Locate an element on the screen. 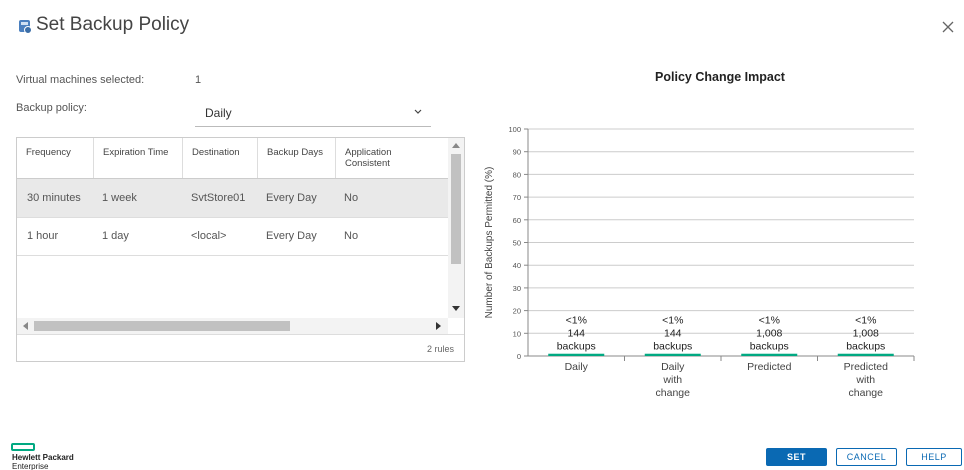  vertical-scrollbar is located at coordinates (456, 228).